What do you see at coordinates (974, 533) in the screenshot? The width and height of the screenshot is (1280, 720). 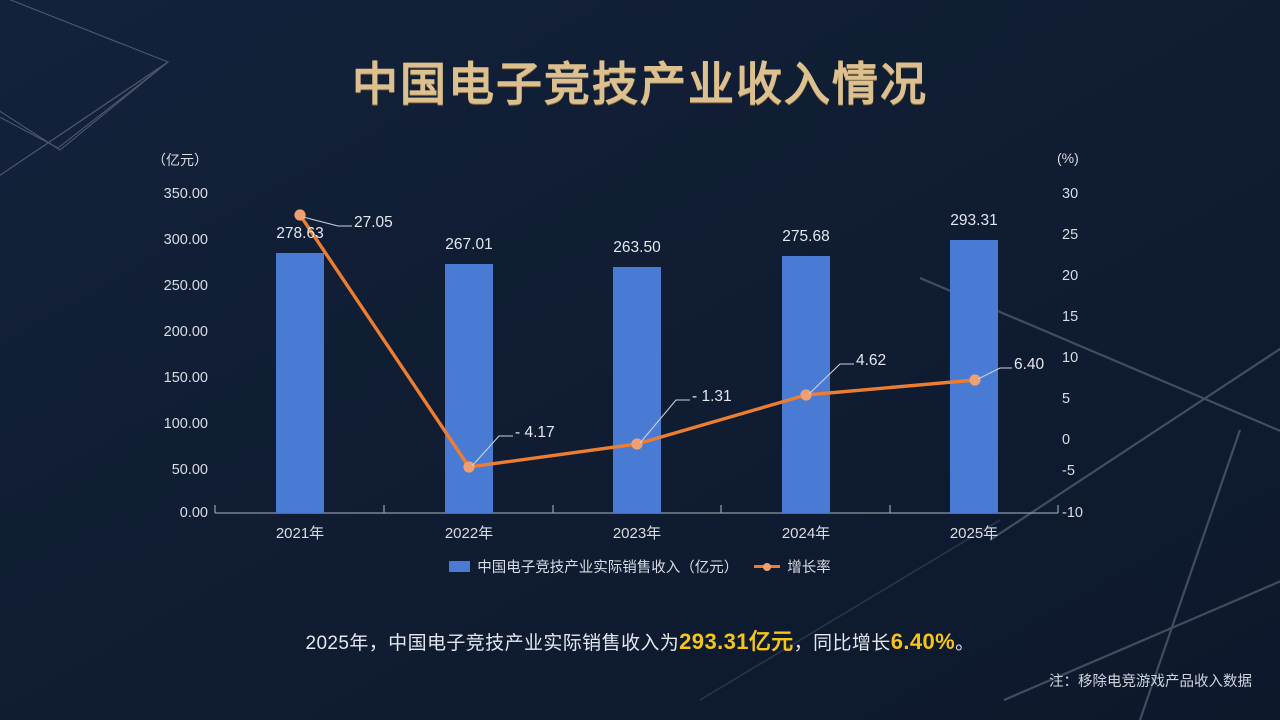 I see `x-axis-tick: 2025年` at bounding box center [974, 533].